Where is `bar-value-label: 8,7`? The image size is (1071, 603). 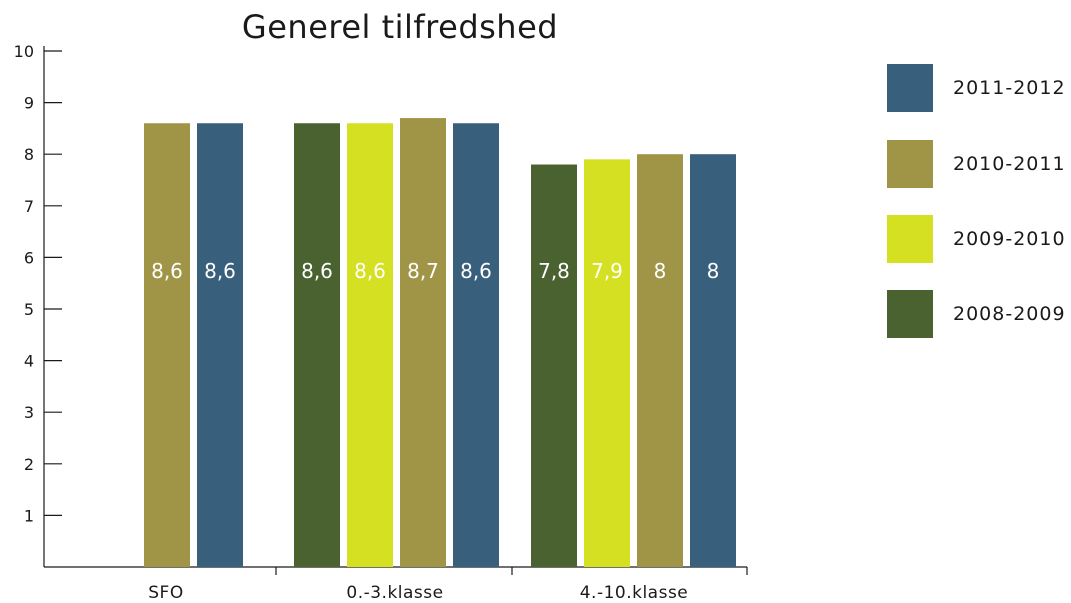 bar-value-label: 8,7 is located at coordinates (423, 271).